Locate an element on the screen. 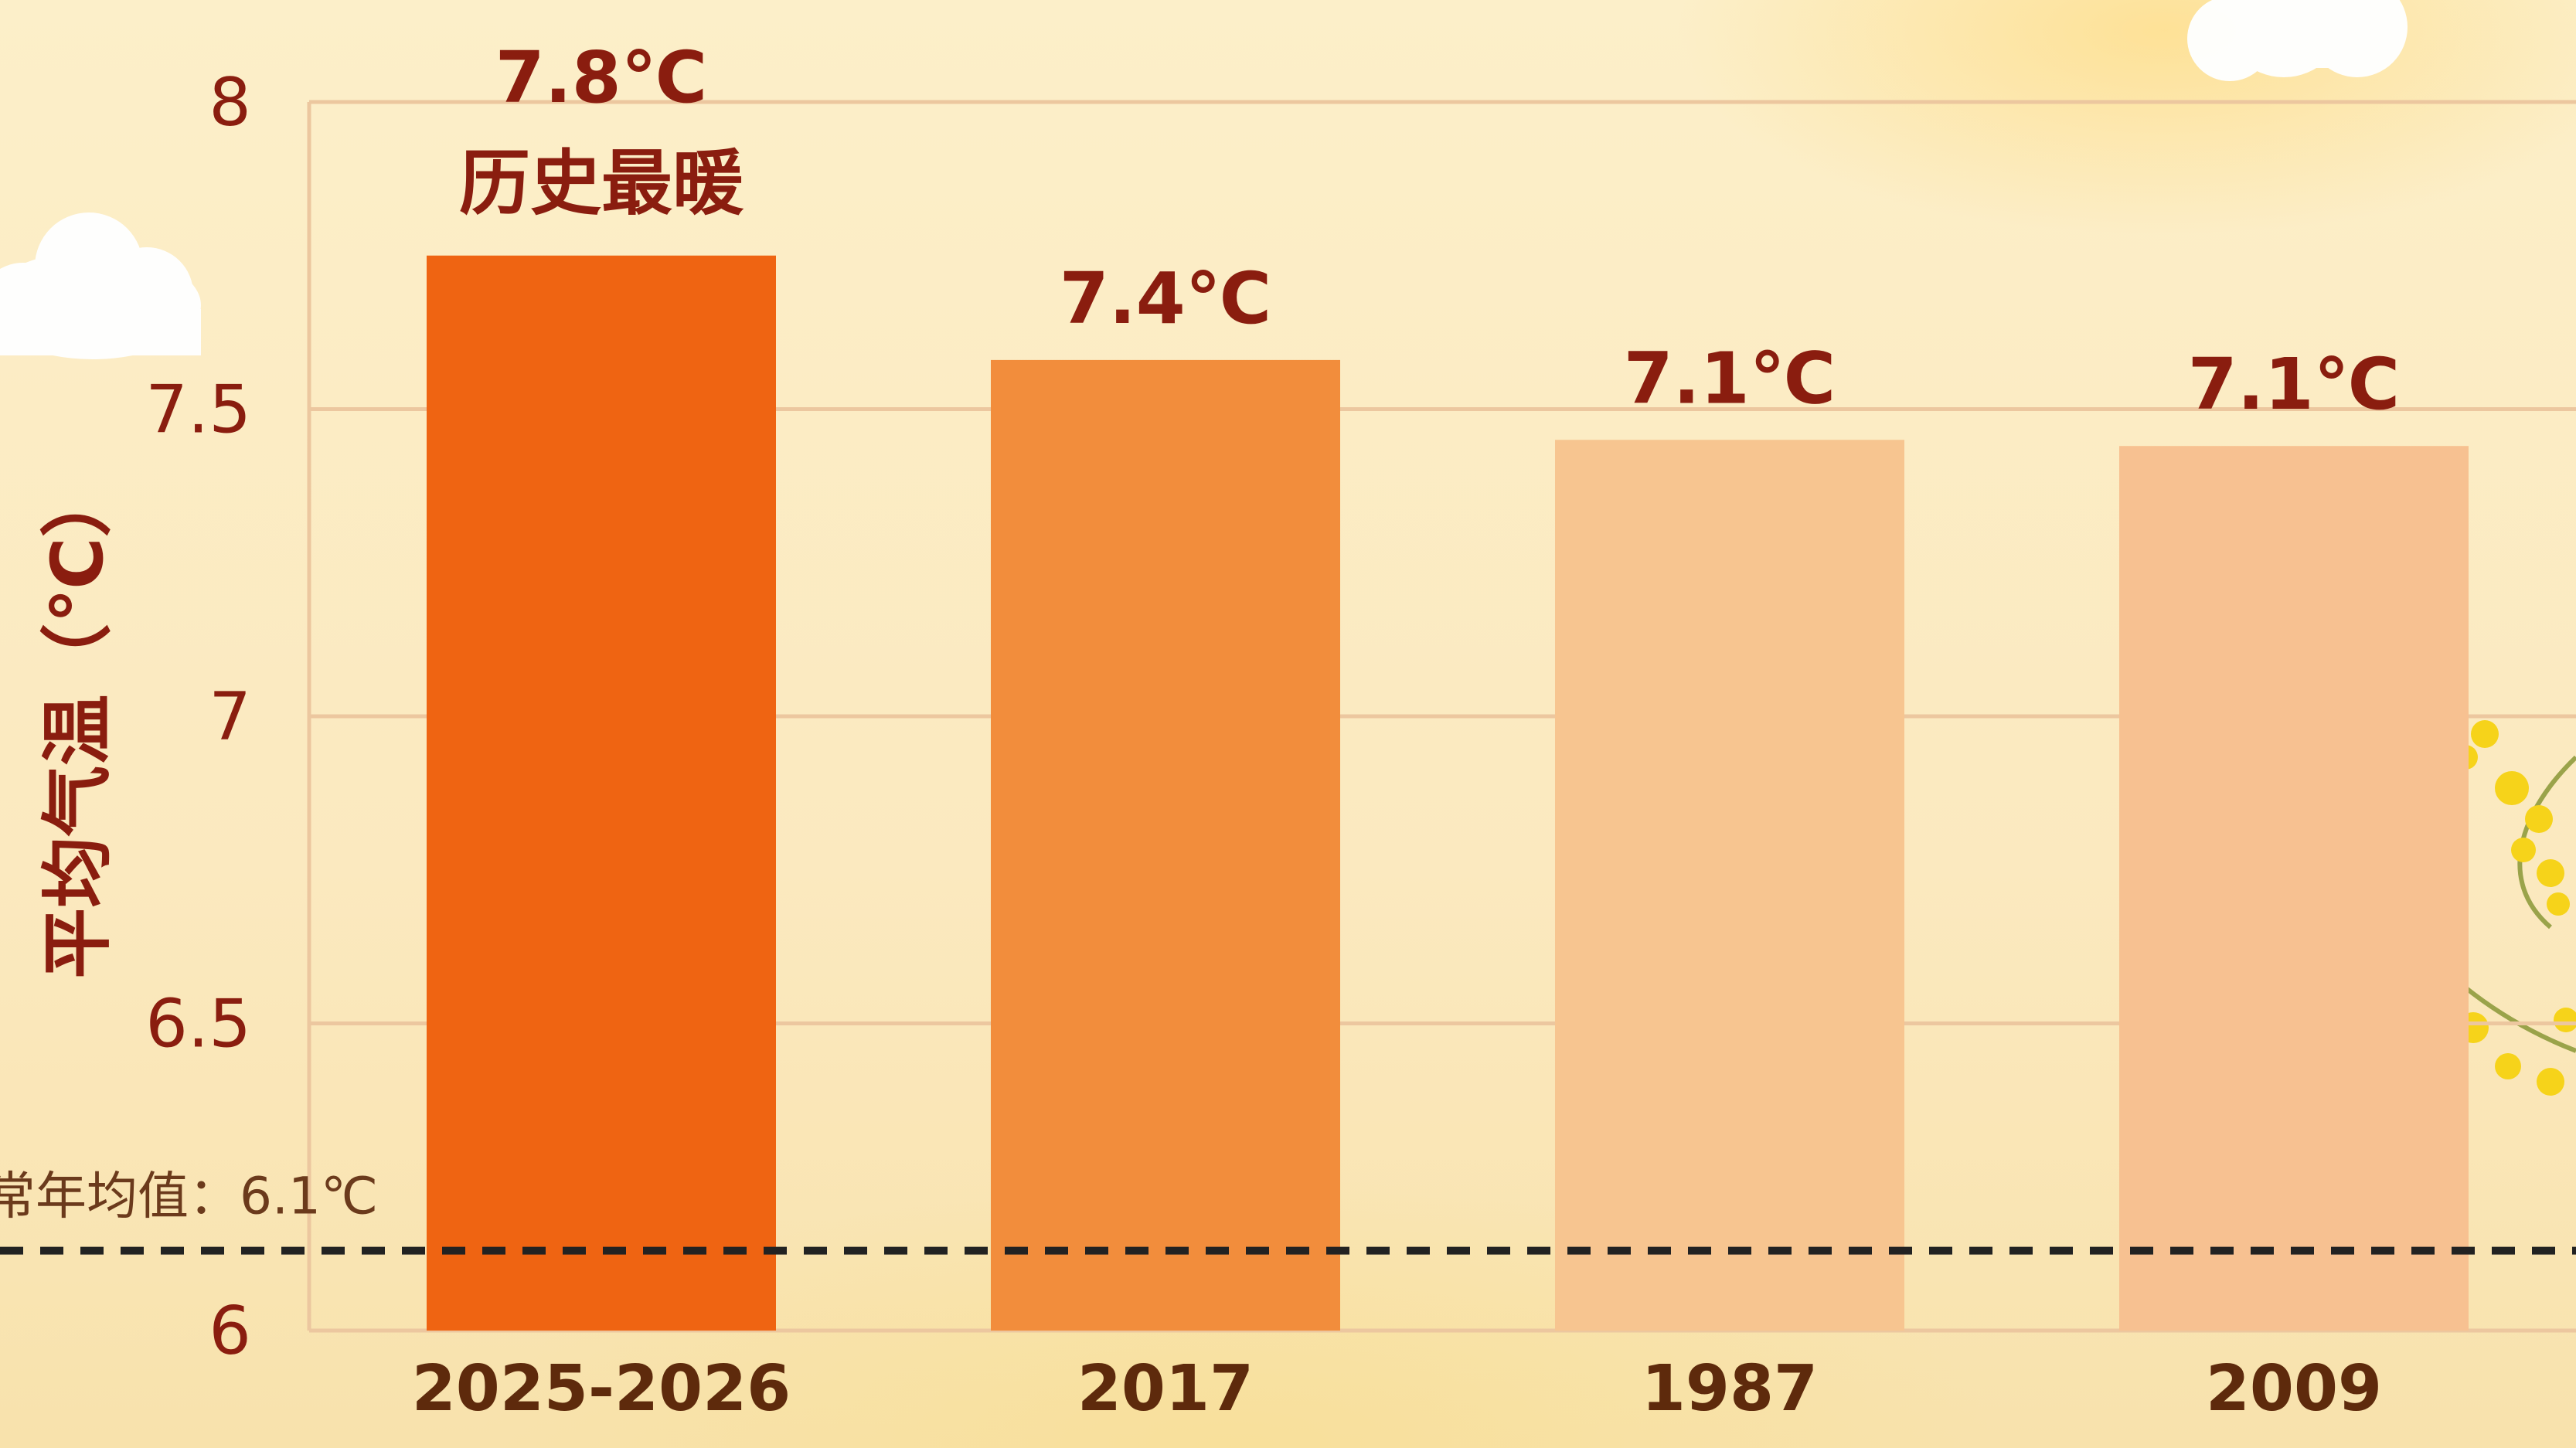 The width and height of the screenshot is (2576, 1448). reference-line-label: 常年均值：6.1℃ is located at coordinates (189, 1196).